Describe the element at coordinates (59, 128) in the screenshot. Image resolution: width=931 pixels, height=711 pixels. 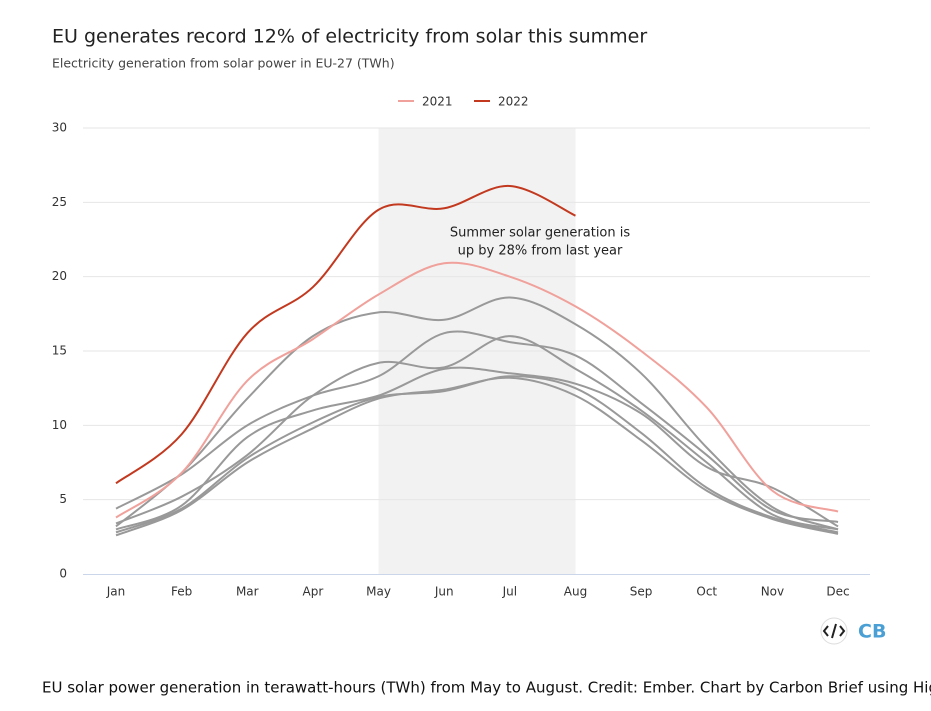
I see `y-tick-label: 30` at that location.